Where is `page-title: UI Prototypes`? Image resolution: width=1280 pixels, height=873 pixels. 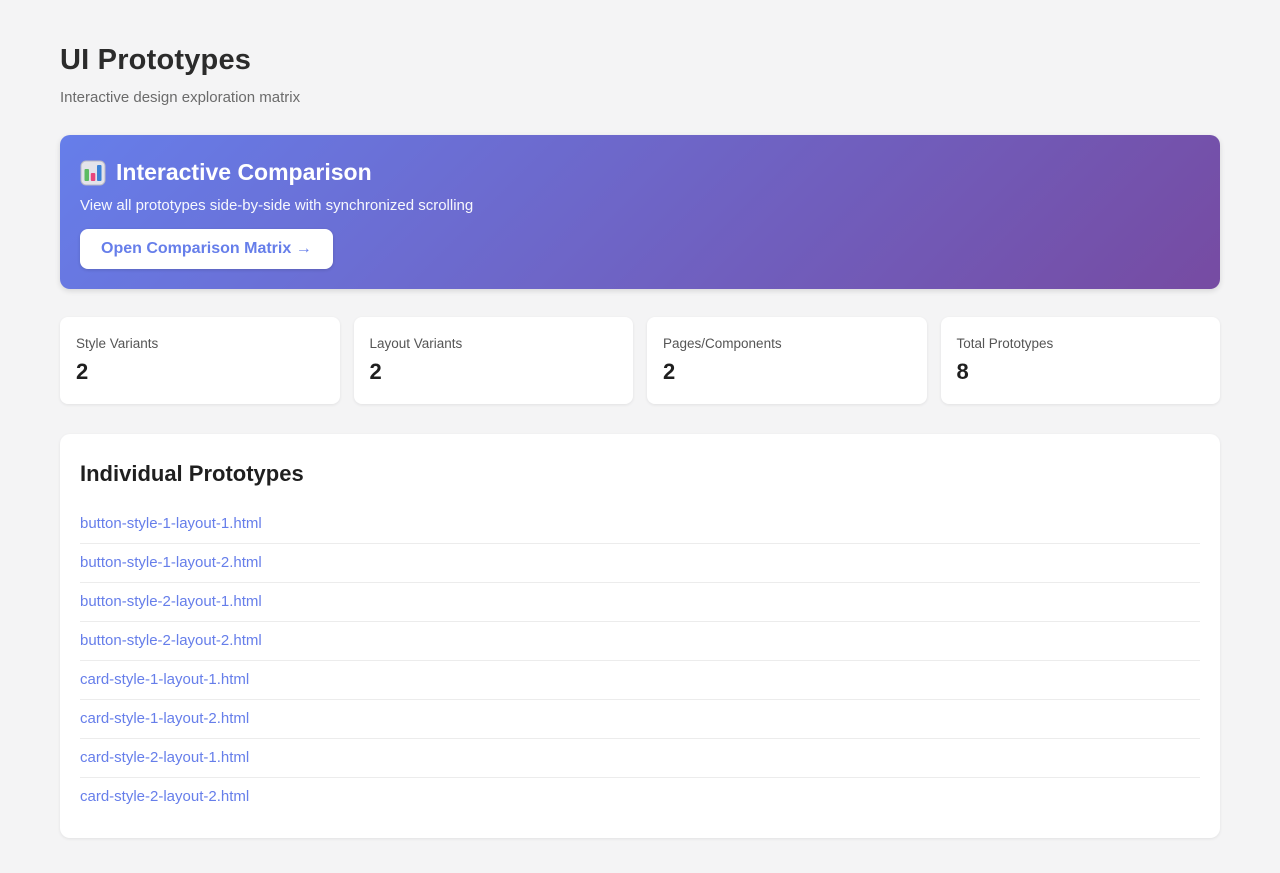
page-title: UI Prototypes is located at coordinates (156, 60).